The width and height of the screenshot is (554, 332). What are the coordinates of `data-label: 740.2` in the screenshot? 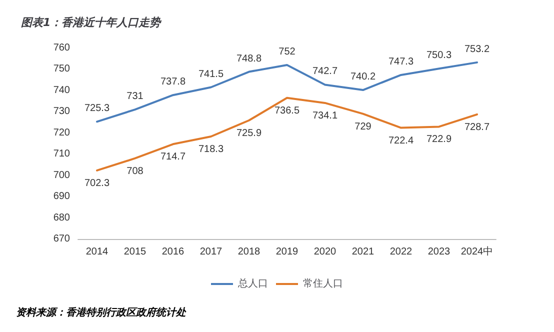 It's located at (363, 77).